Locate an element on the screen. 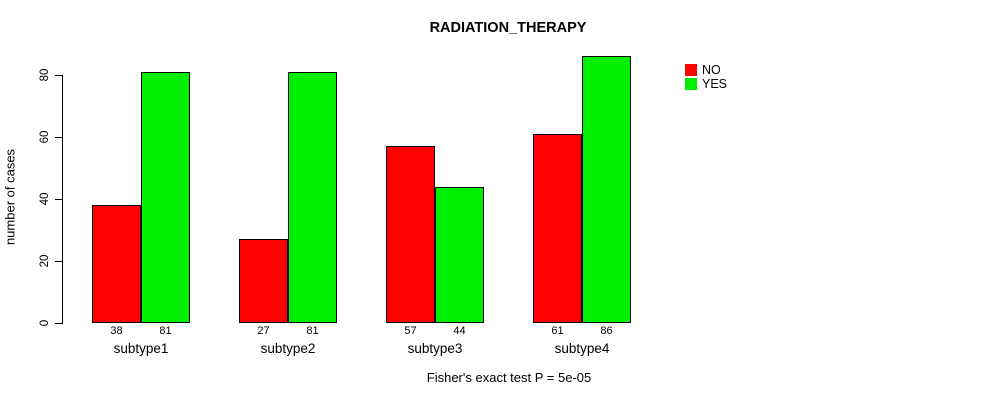  bar-yes-subtype3 is located at coordinates (459, 254).